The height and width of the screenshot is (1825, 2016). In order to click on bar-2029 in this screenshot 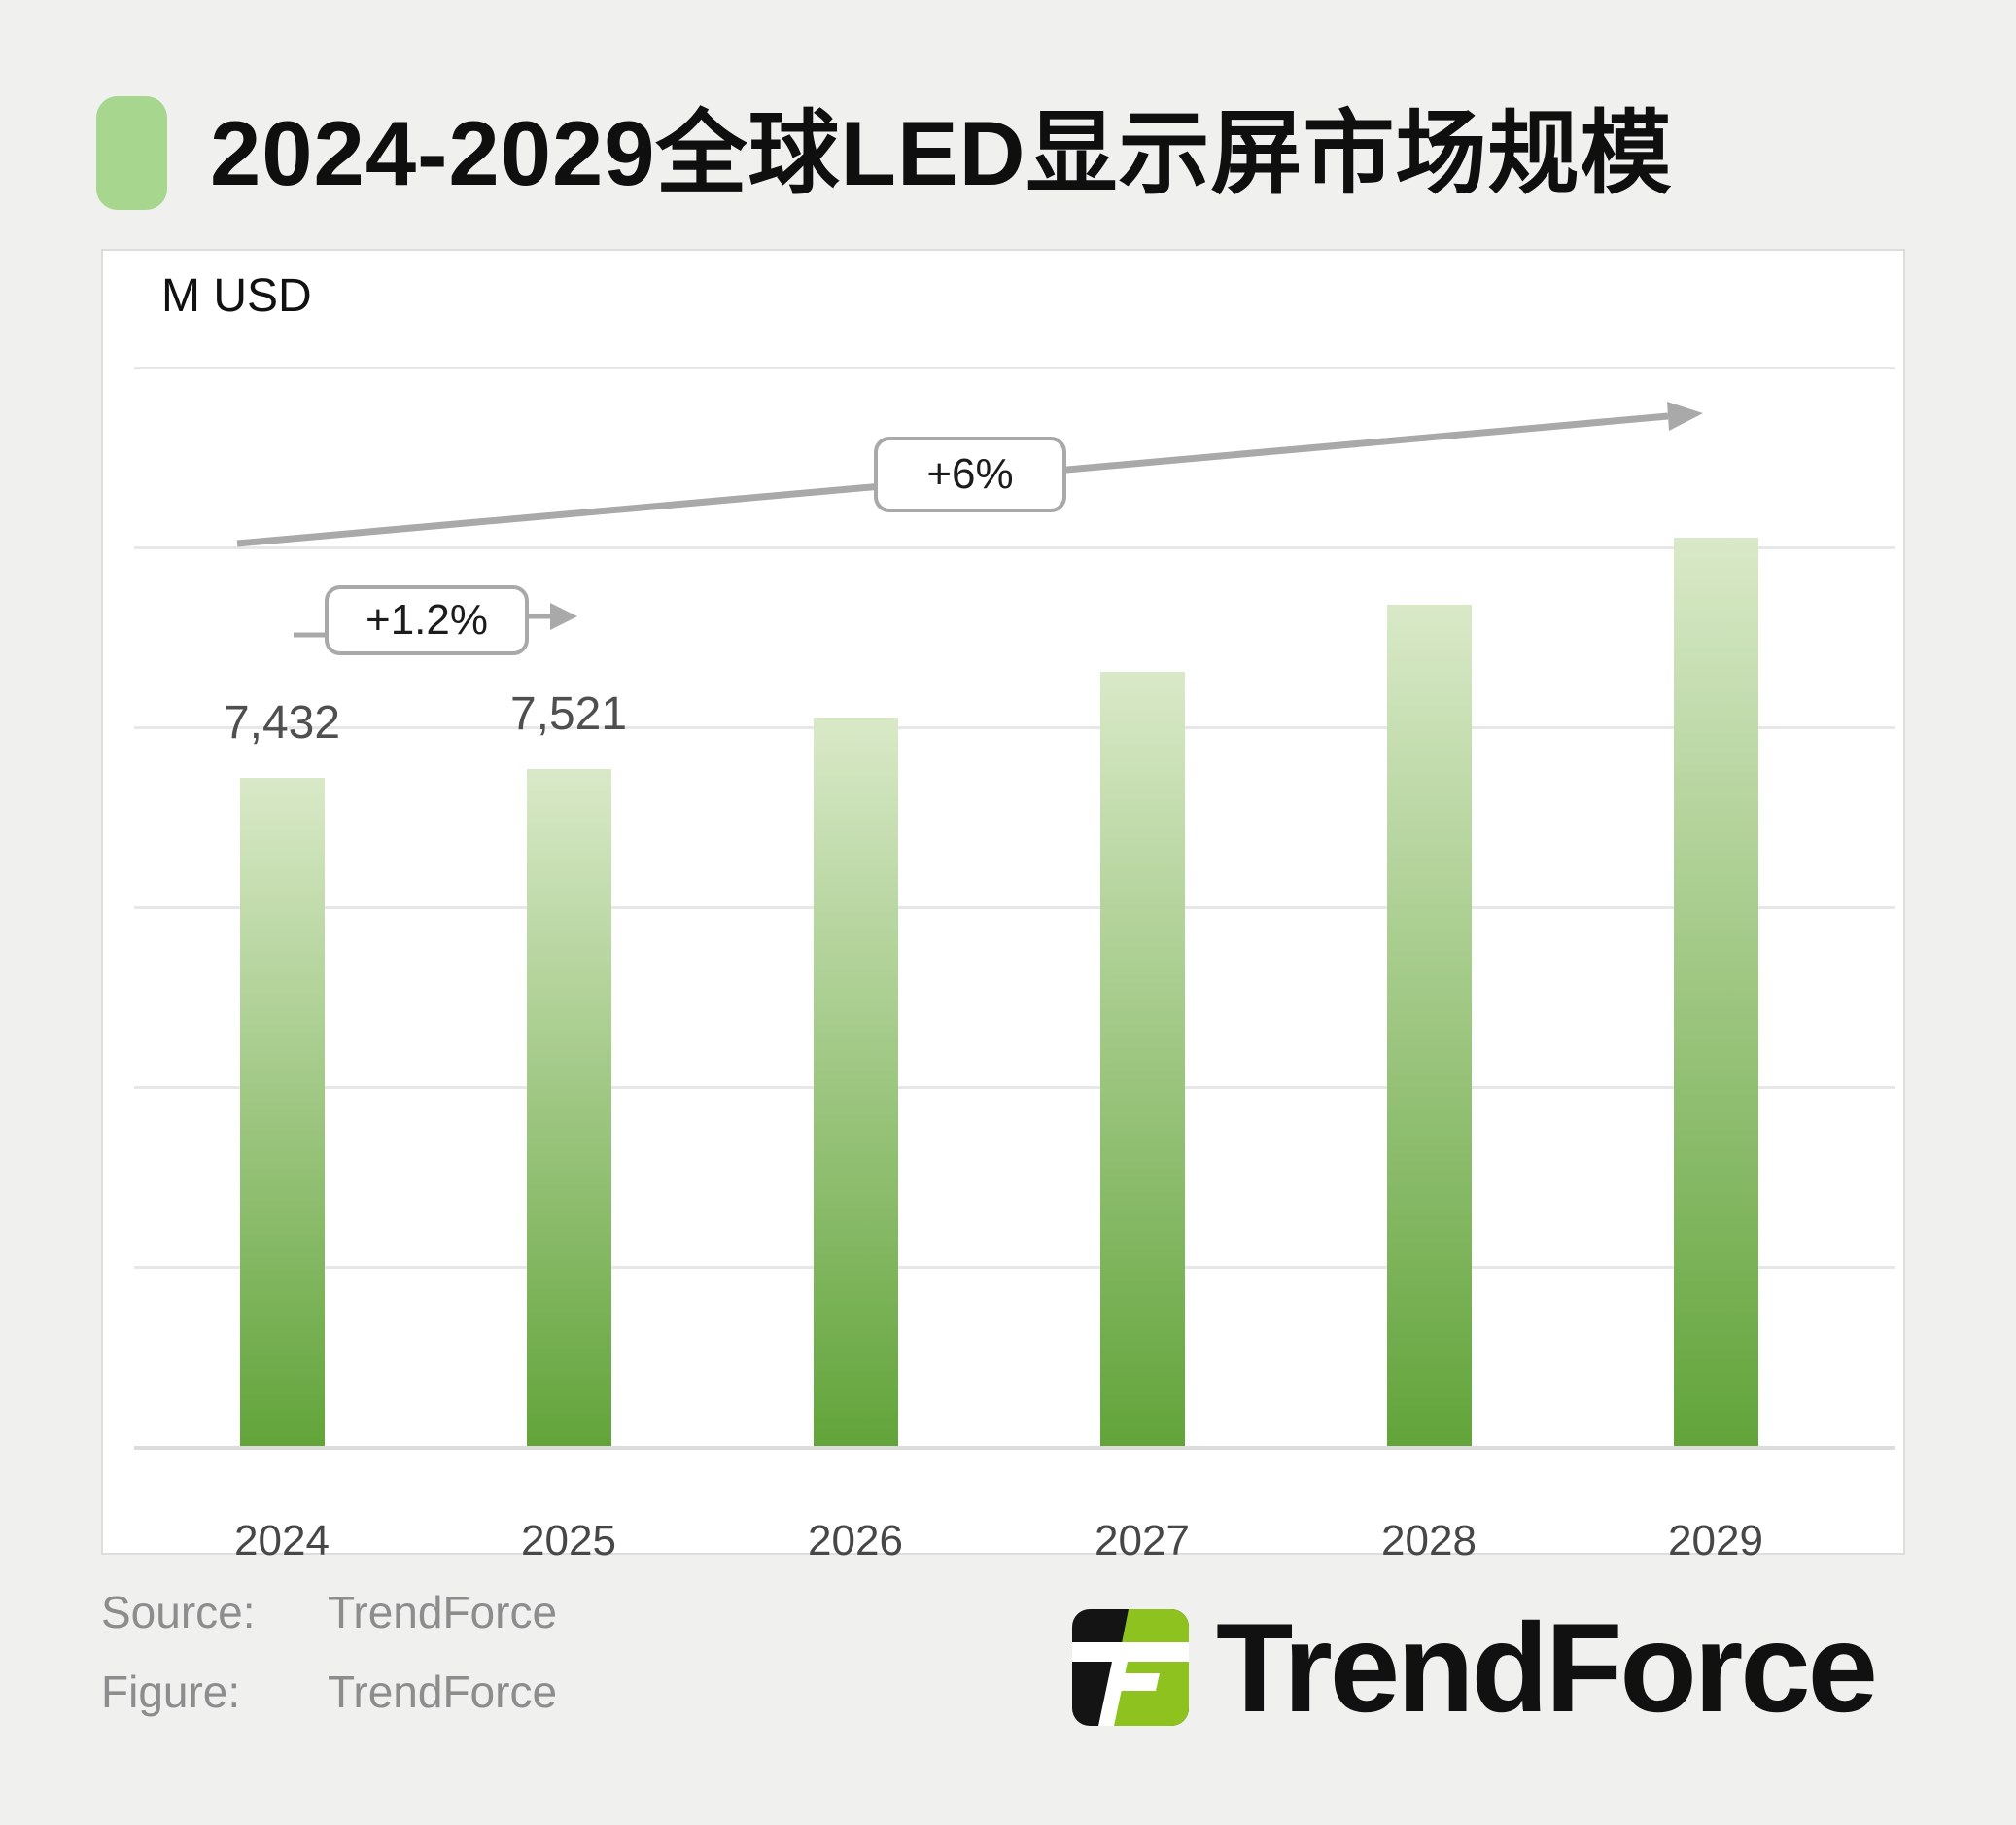, I will do `click(1716, 992)`.